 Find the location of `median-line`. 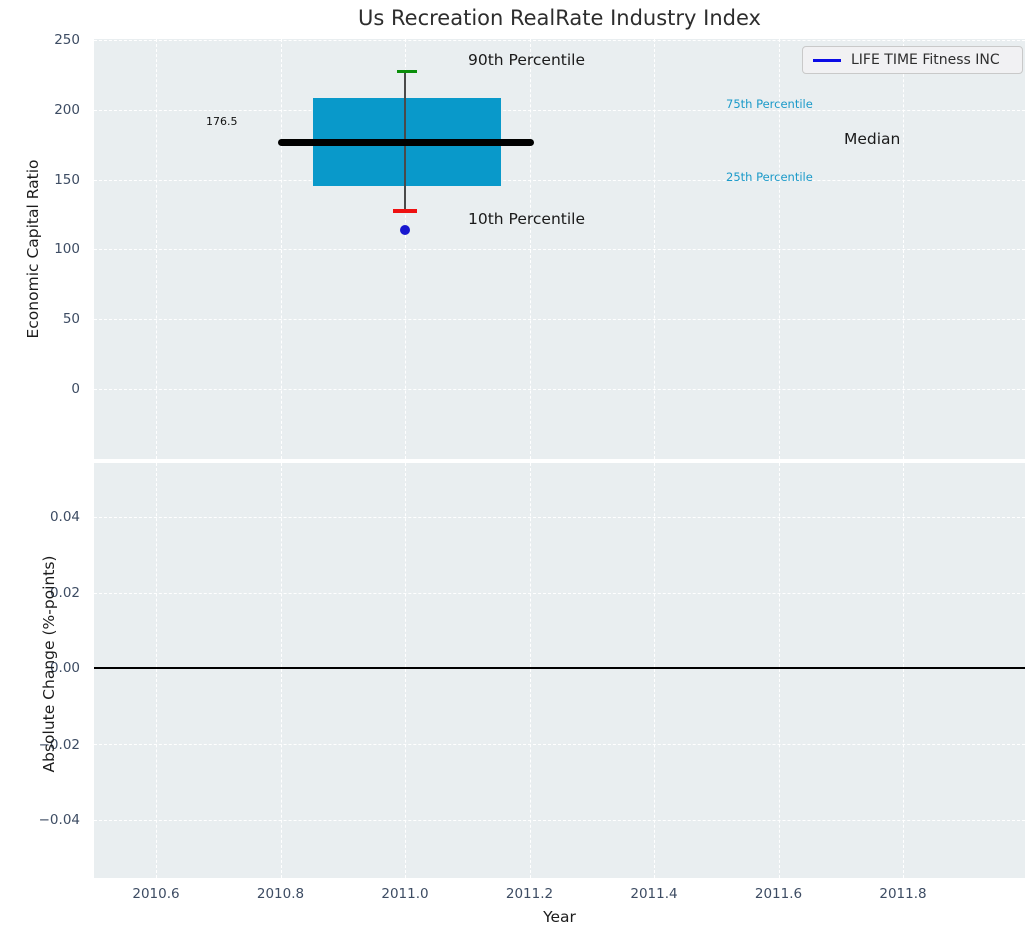

median-line is located at coordinates (406, 142).